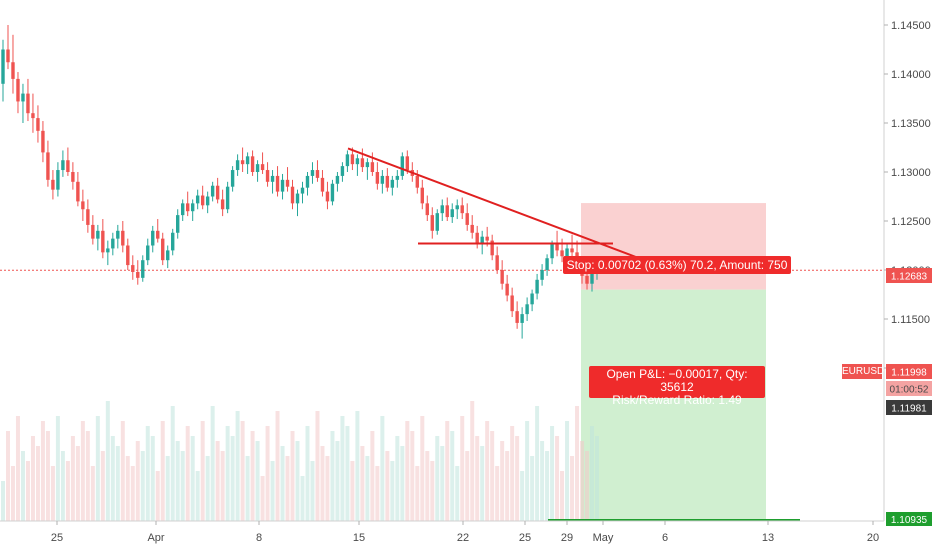  What do you see at coordinates (603, 538) in the screenshot?
I see `time-tick-label: May` at bounding box center [603, 538].